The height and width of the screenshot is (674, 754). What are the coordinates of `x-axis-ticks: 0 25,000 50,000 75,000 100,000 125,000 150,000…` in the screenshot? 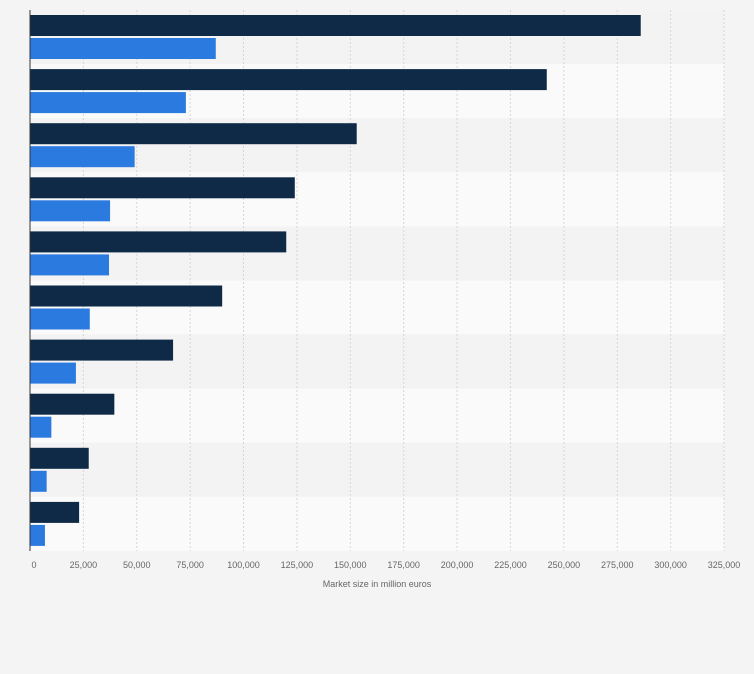 It's located at (385, 565).